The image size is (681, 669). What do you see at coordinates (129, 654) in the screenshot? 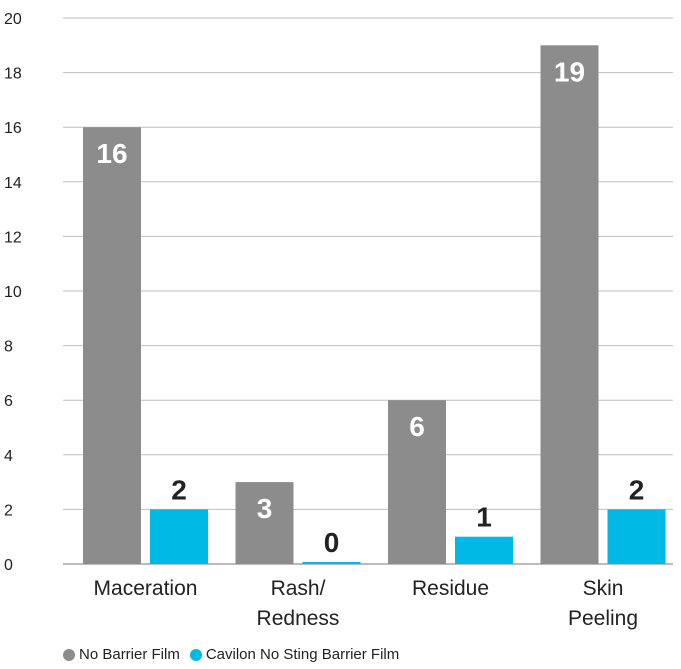
I see `legend-label: No Barrier Film` at bounding box center [129, 654].